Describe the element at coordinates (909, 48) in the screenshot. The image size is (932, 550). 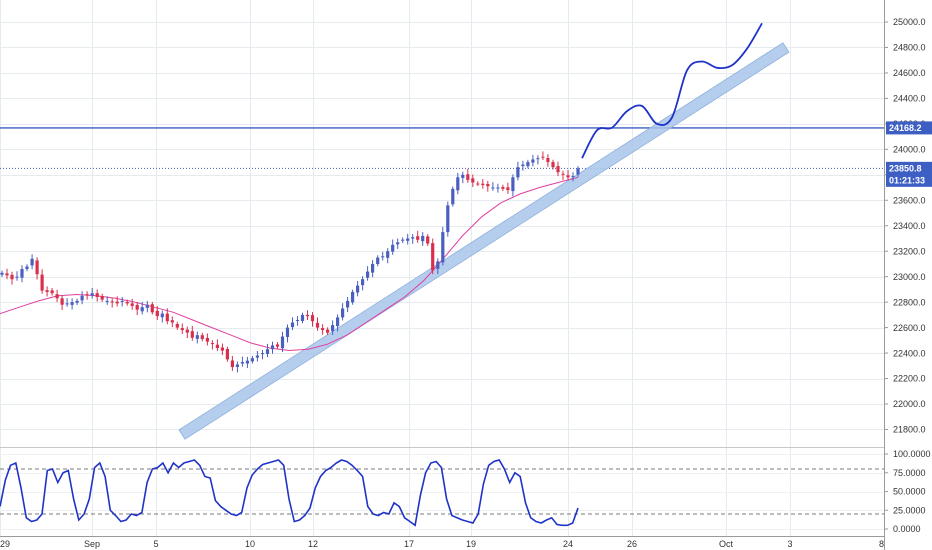
I see `price-axis-tick-label: 24800.0` at that location.